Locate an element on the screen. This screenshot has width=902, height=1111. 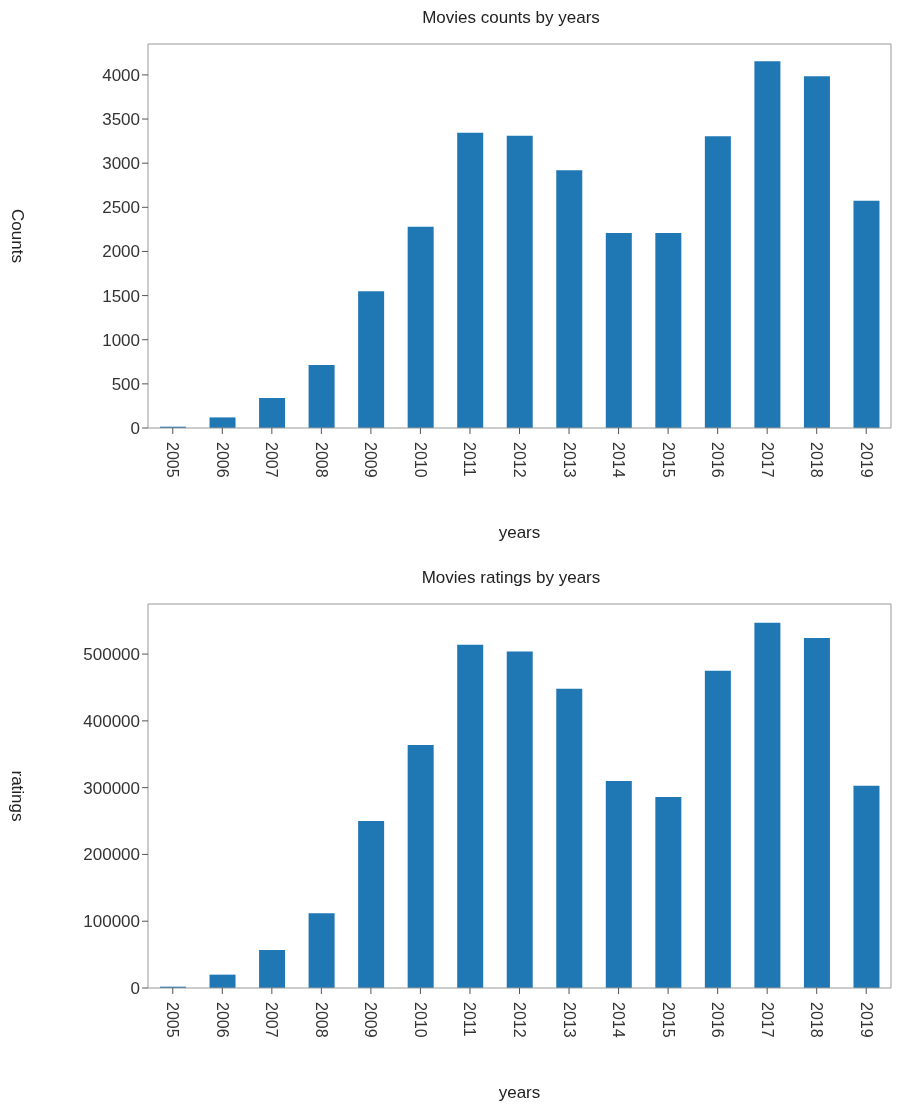
y-tick-label: 400000 is located at coordinates (111, 721).